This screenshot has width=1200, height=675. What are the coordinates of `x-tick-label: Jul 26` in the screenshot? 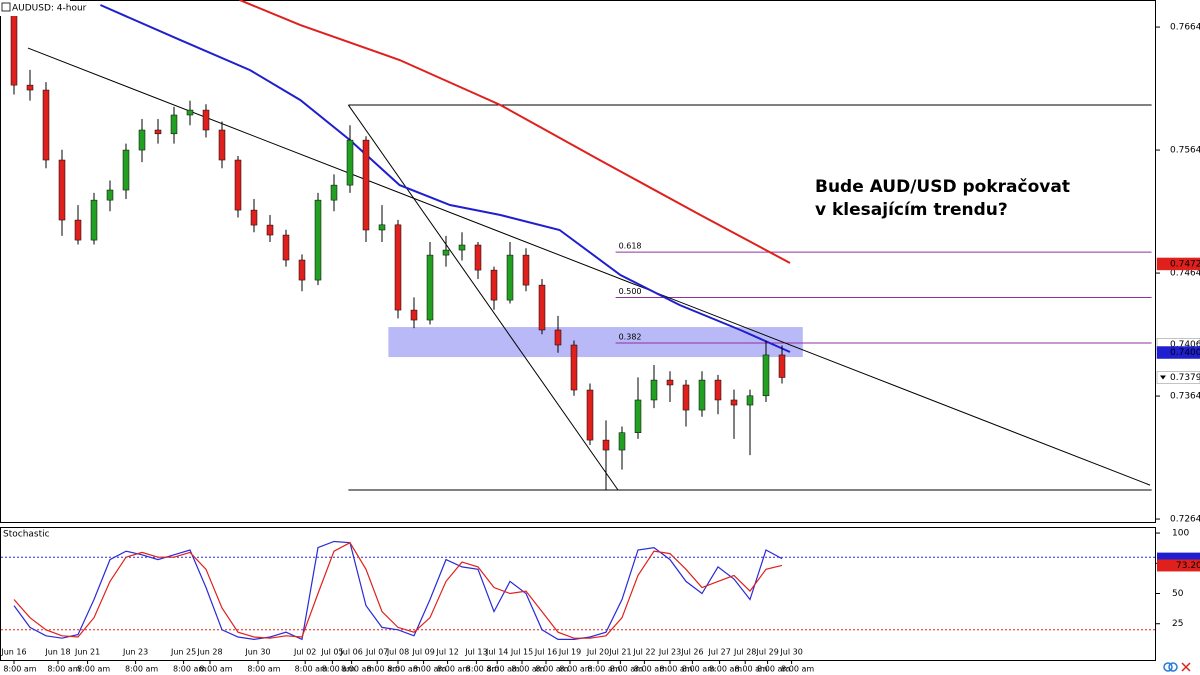 It's located at (691, 652).